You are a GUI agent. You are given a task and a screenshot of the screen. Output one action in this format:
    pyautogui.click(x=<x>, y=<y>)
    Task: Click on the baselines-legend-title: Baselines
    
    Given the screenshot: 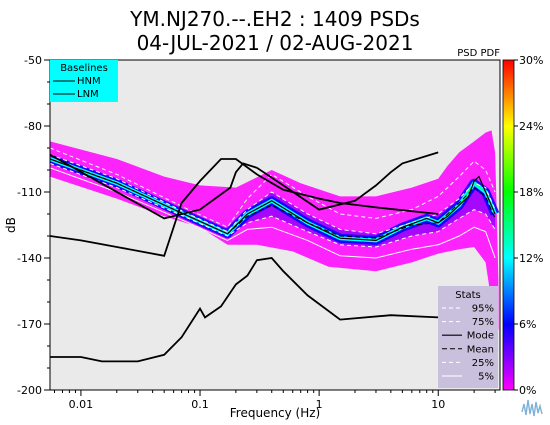 What is the action you would take?
    pyautogui.click(x=84, y=68)
    